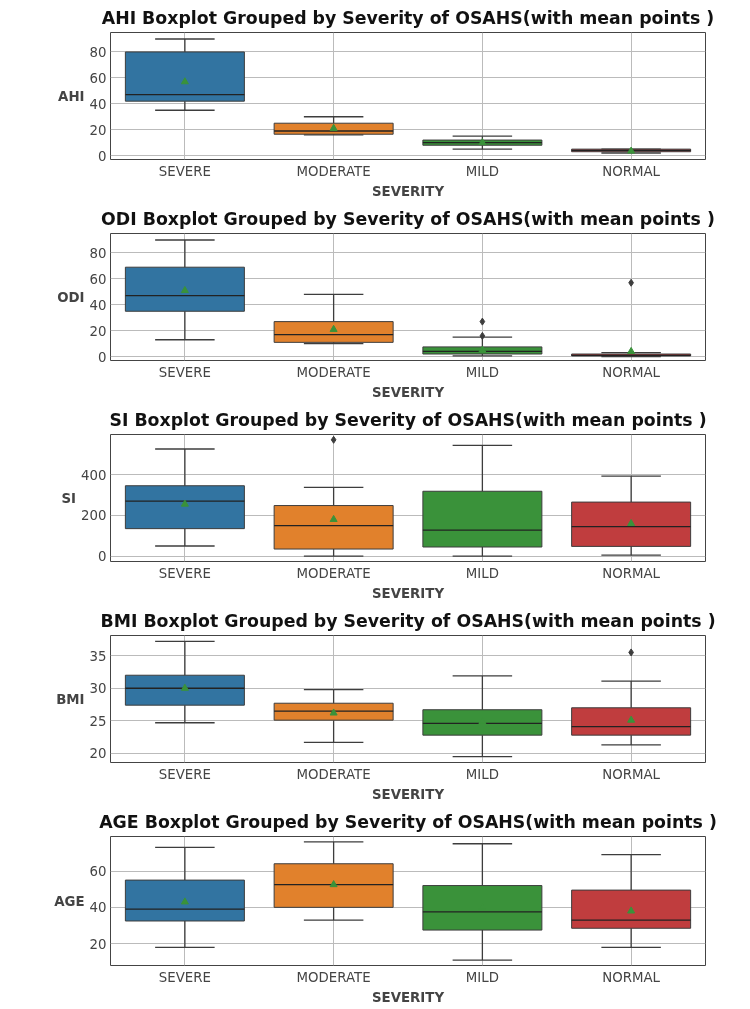  I want to click on y-axis-title: BMI, so click(70, 699).